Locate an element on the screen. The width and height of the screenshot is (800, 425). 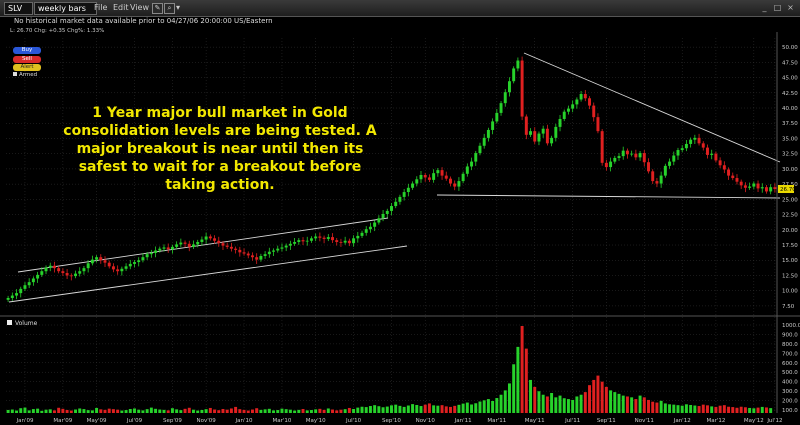
maximize-button: □ is located at coordinates (777, 7).